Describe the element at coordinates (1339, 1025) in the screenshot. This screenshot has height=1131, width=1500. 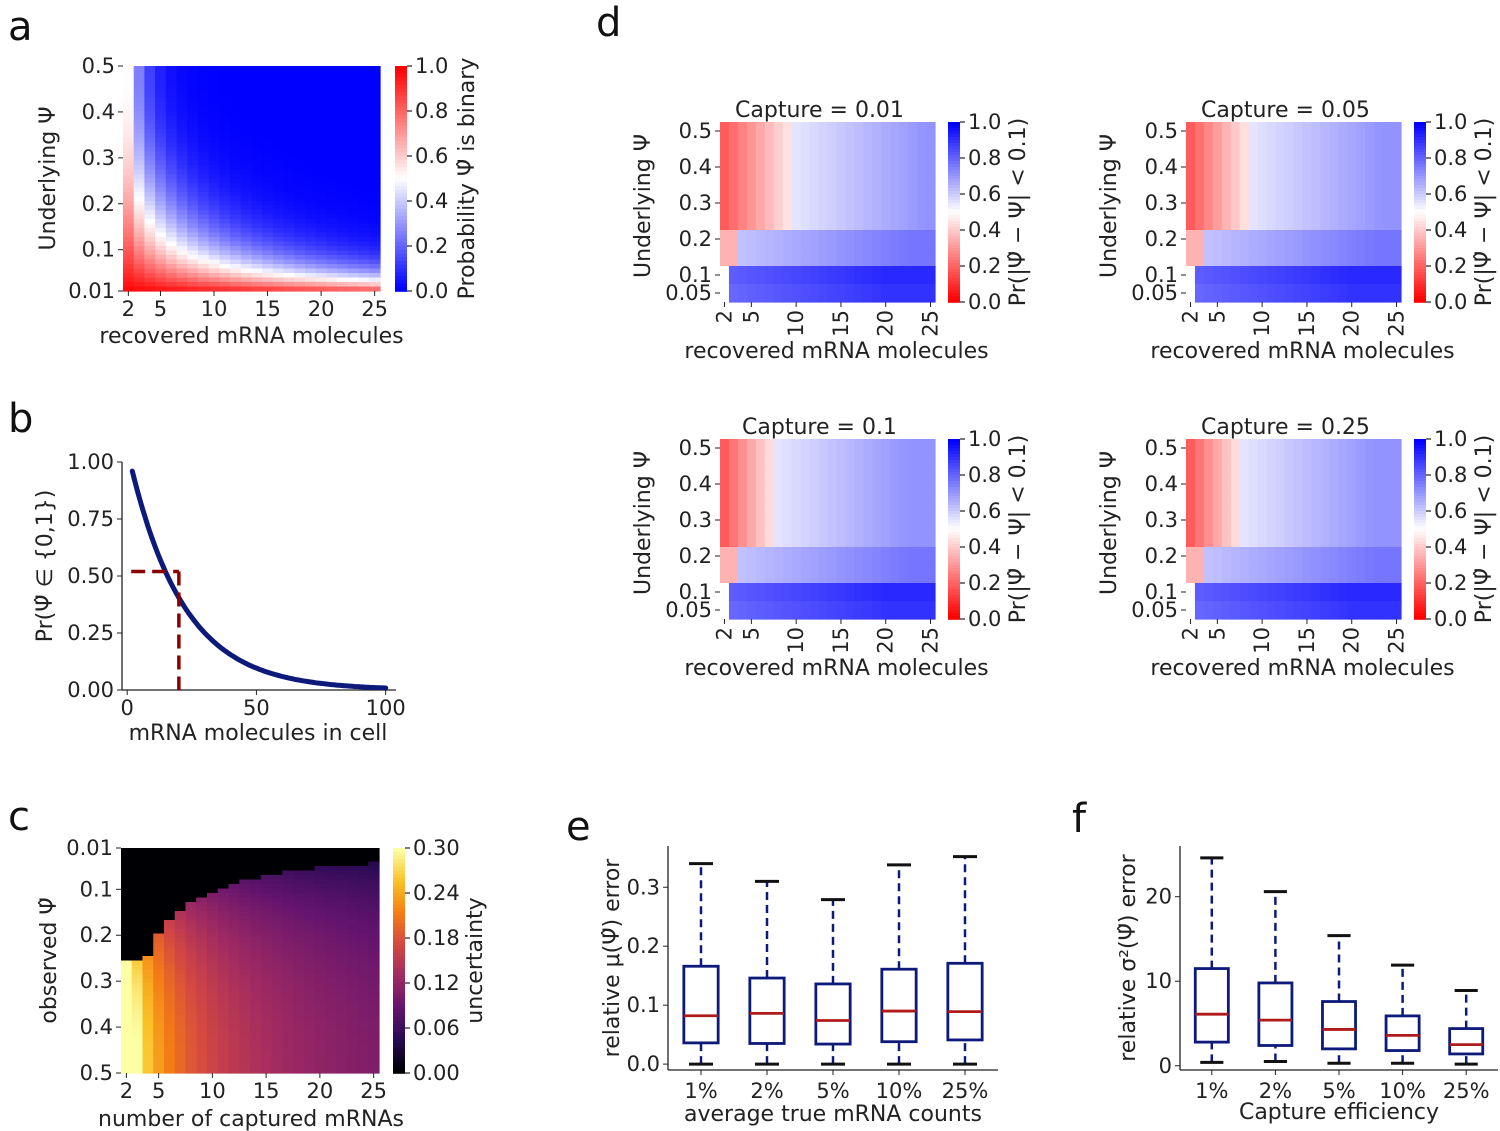
I see `box` at that location.